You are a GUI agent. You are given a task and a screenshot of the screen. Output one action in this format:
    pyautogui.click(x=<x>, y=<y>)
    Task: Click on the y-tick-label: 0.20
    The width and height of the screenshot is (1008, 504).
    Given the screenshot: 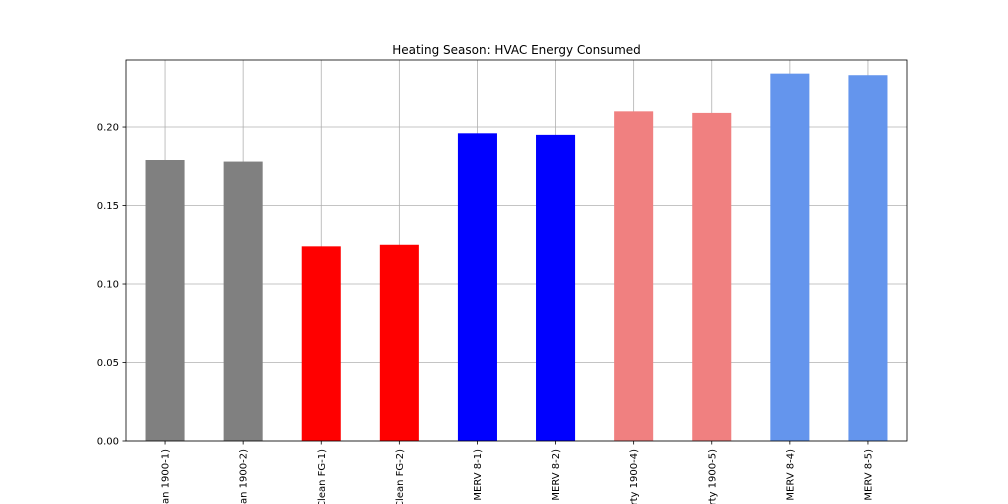 What is the action you would take?
    pyautogui.click(x=108, y=128)
    